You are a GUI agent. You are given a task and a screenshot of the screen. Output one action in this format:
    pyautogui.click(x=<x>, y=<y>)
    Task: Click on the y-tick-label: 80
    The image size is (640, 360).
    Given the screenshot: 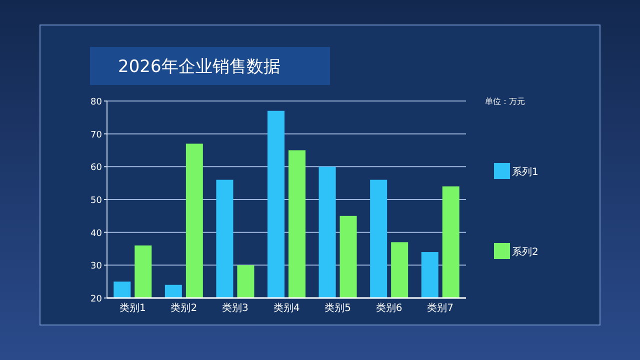 What is the action you would take?
    pyautogui.click(x=96, y=103)
    